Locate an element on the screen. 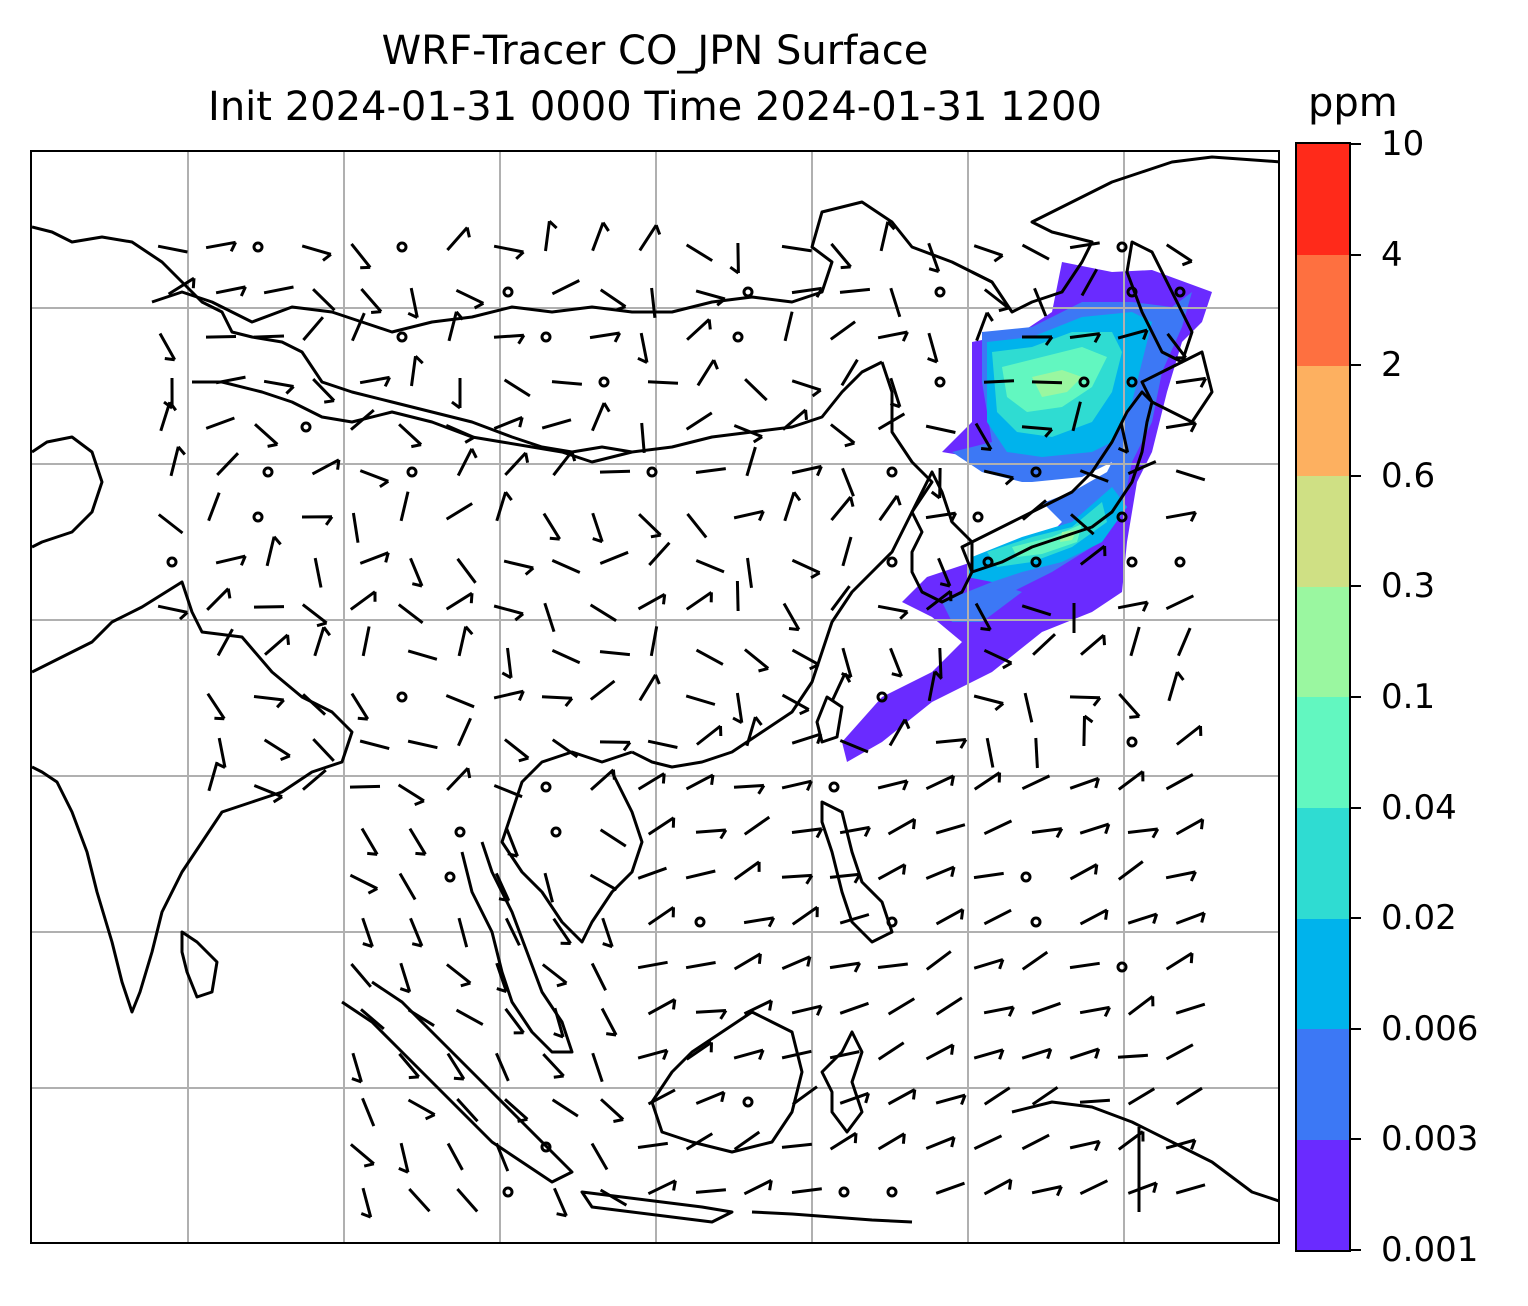  coast-northeast is located at coordinates (1124, 234).